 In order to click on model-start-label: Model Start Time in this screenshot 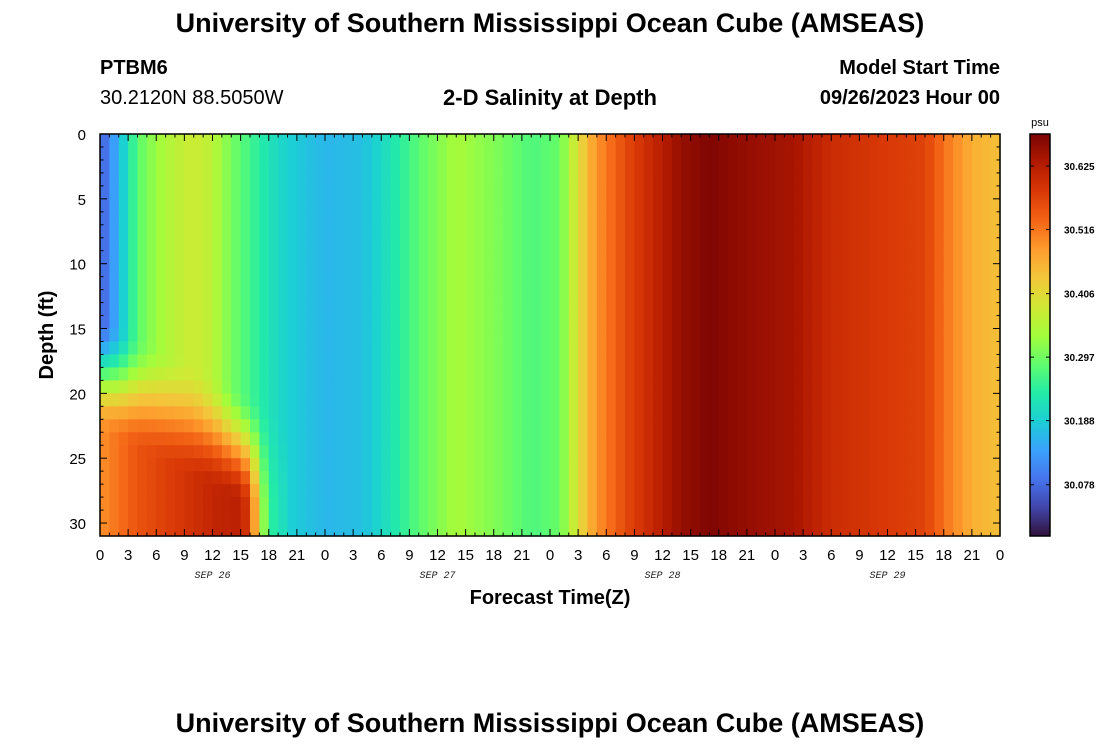, I will do `click(919, 68)`.